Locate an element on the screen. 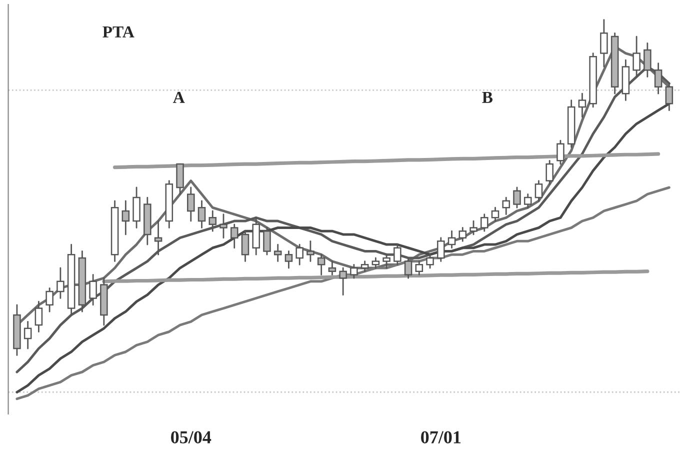 The width and height of the screenshot is (689, 460). x-tick-label: 07/01 is located at coordinates (441, 437).